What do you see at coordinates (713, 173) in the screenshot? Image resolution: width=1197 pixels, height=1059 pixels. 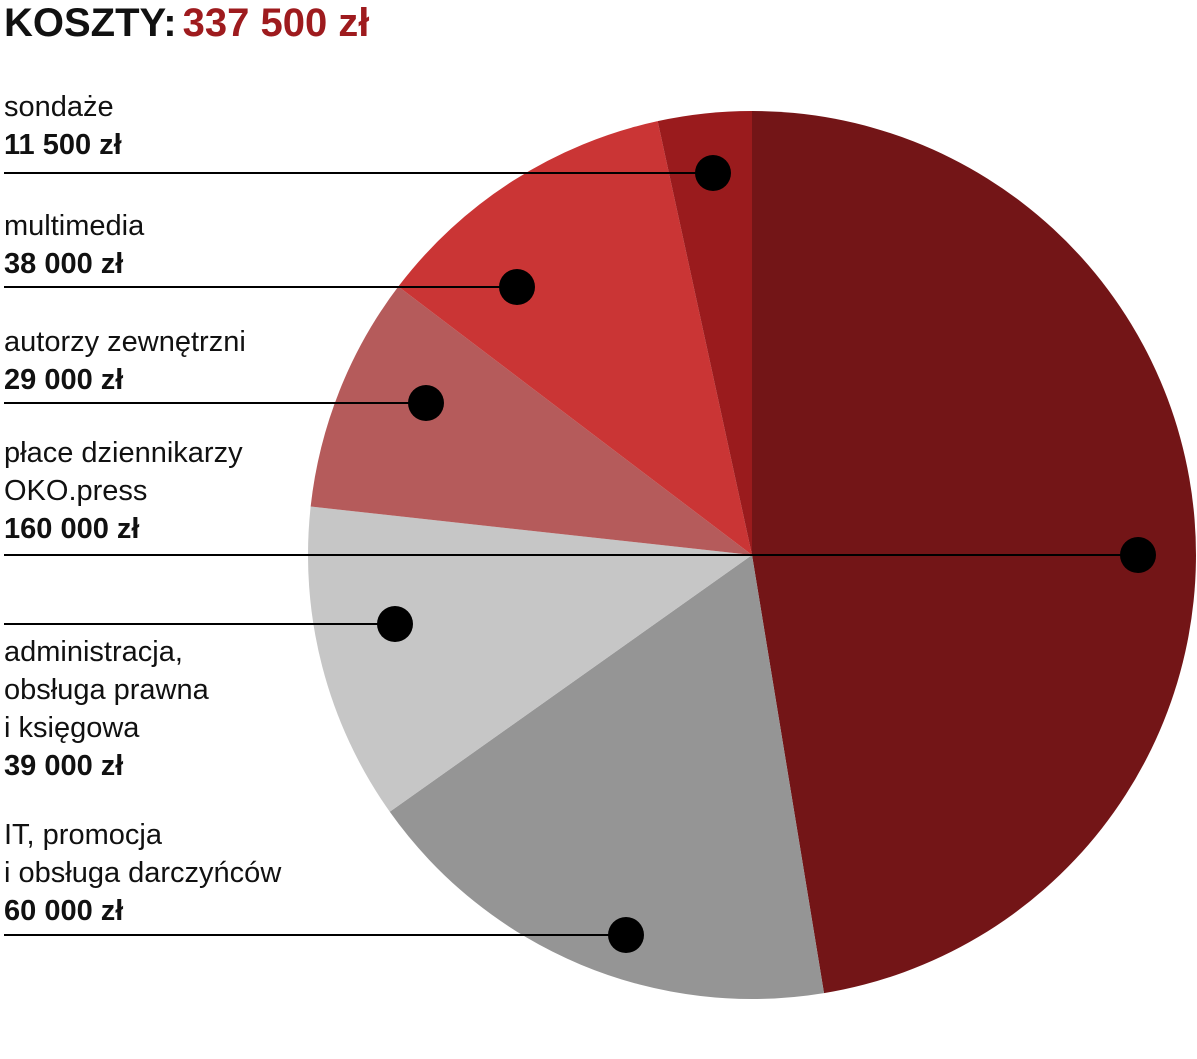 I see `leader-dot-sondaze` at bounding box center [713, 173].